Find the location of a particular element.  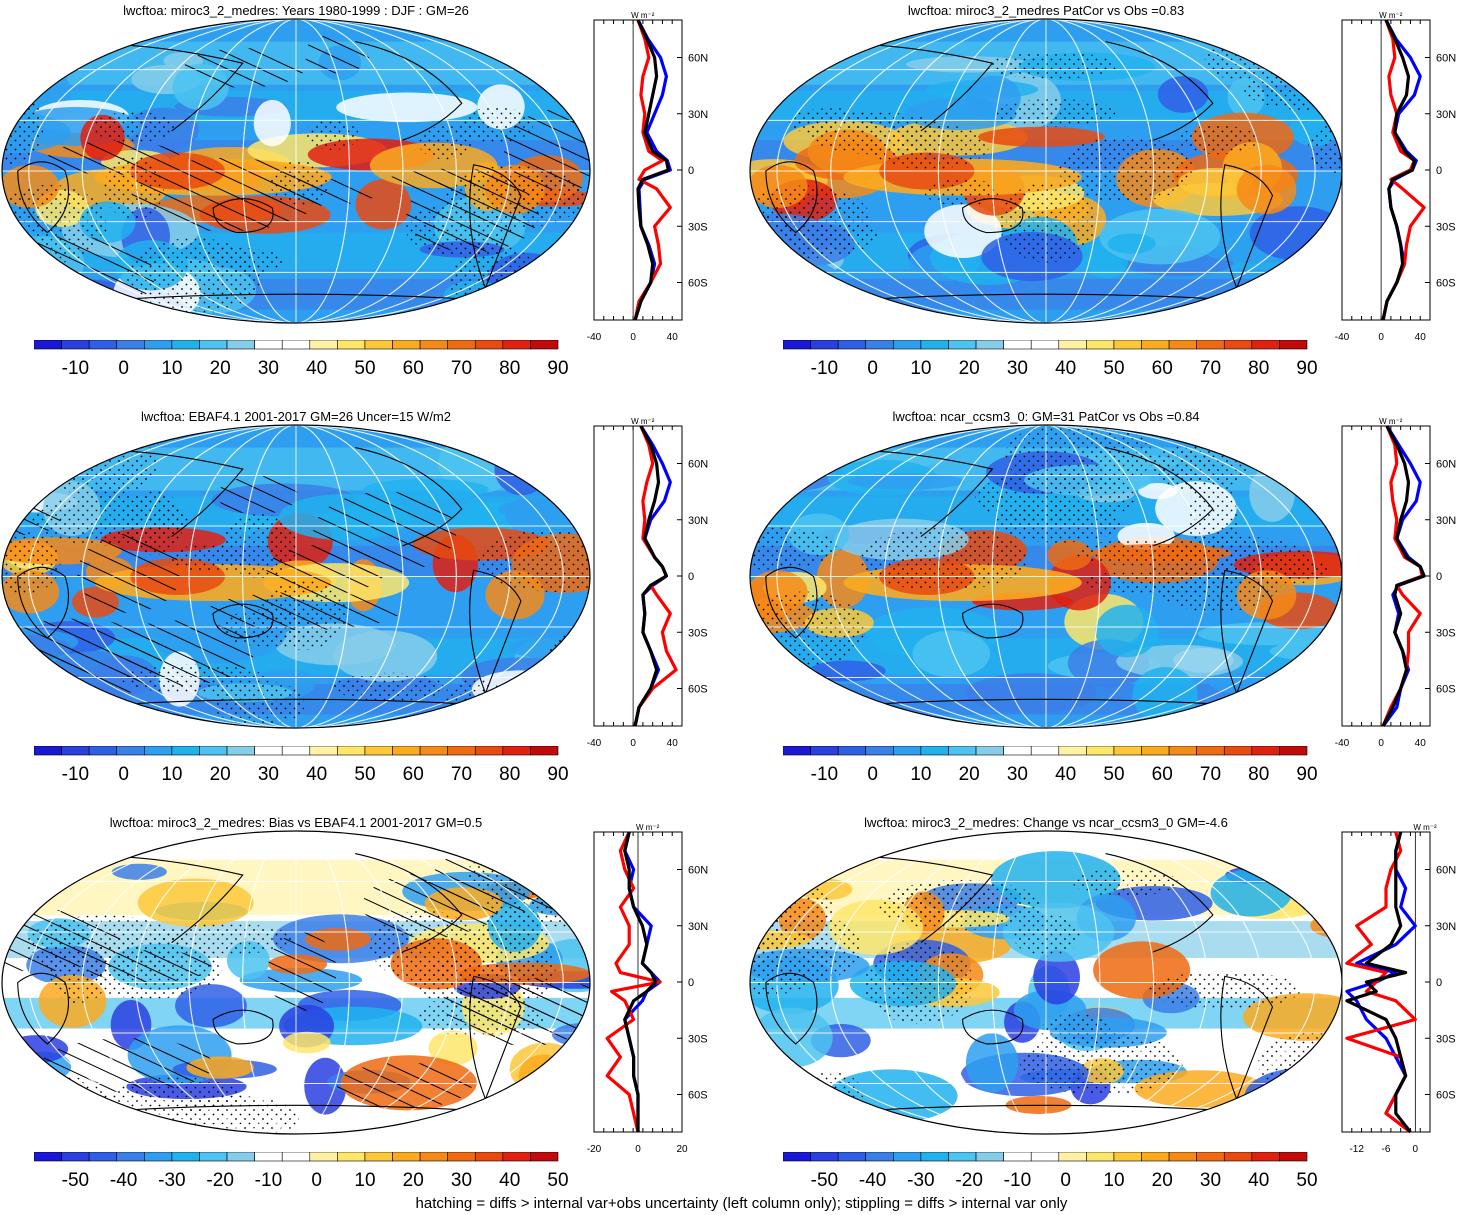

colorbar-top-left: -10 0 10 20 30 40 50 60 70 80 90 is located at coordinates (301, 359).